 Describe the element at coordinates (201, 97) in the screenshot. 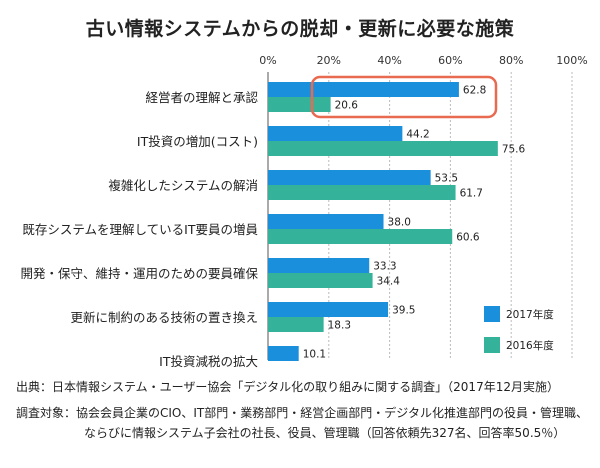

I see `category-label: 経営者の理解と承認` at that location.